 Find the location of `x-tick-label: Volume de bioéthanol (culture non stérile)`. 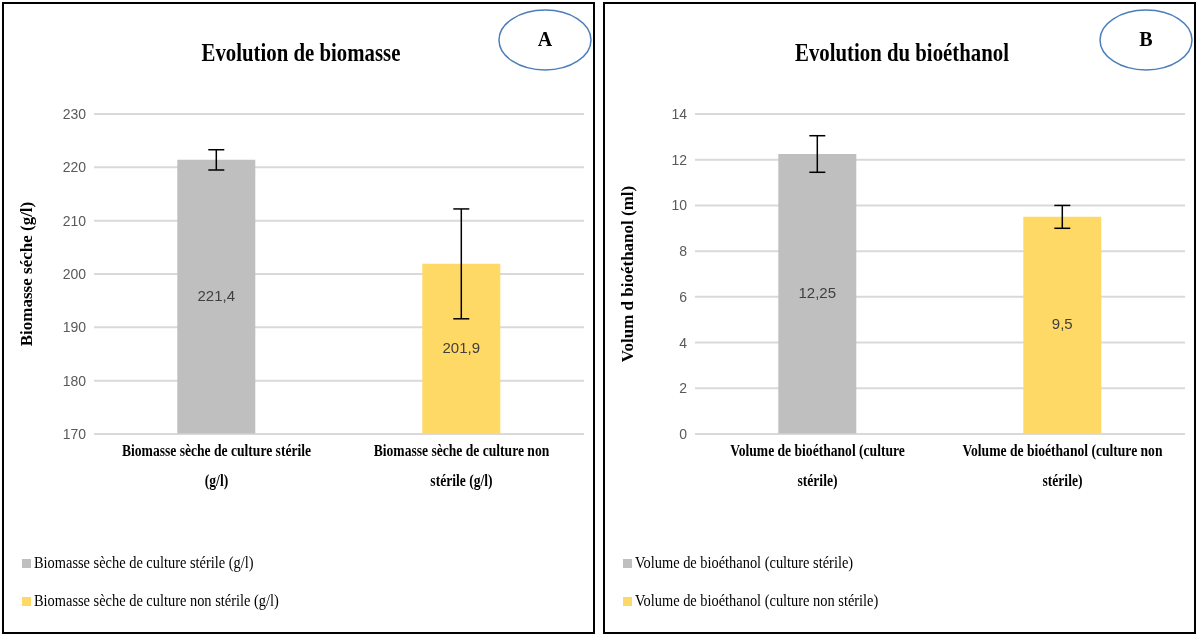

x-tick-label: Volume de bioéthanol (culture non stérile) is located at coordinates (1063, 466).